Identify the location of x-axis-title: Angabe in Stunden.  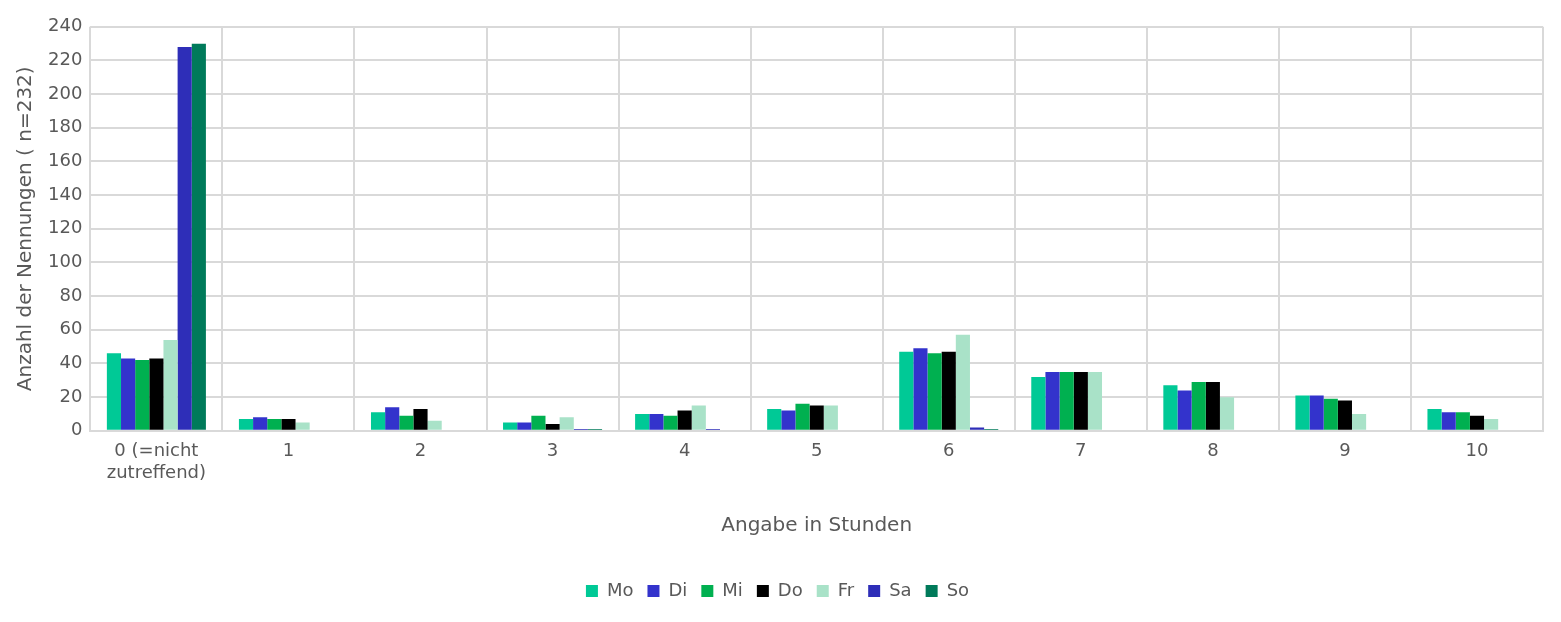
(817, 524).